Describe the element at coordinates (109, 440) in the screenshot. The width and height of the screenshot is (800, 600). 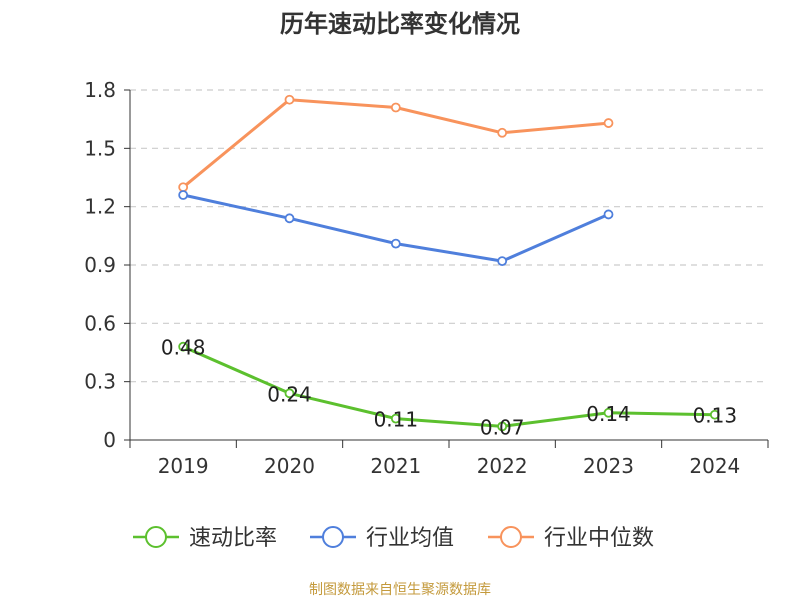
I see `y-tick-label: 0` at that location.